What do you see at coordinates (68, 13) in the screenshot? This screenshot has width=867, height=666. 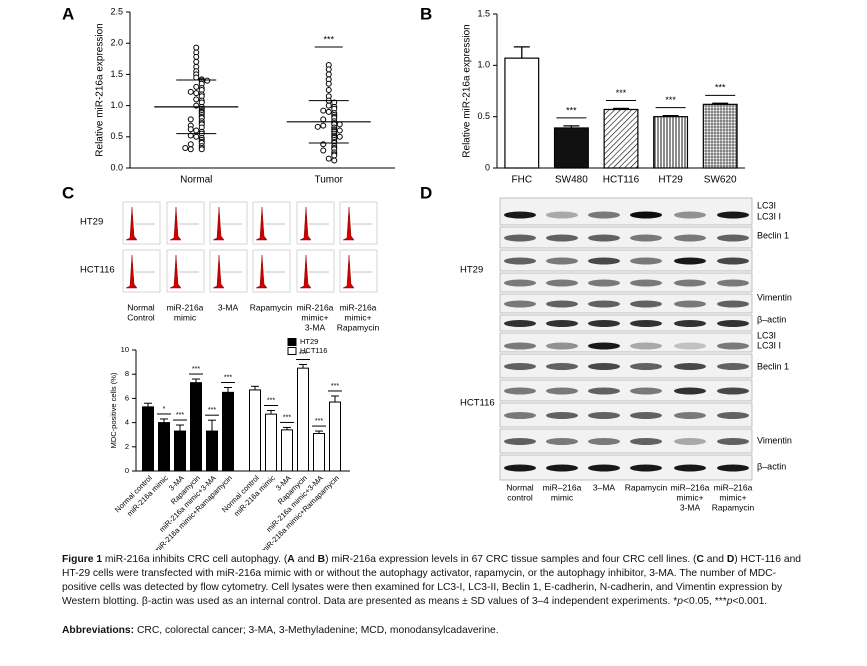 I see `panel-letter: A` at bounding box center [68, 13].